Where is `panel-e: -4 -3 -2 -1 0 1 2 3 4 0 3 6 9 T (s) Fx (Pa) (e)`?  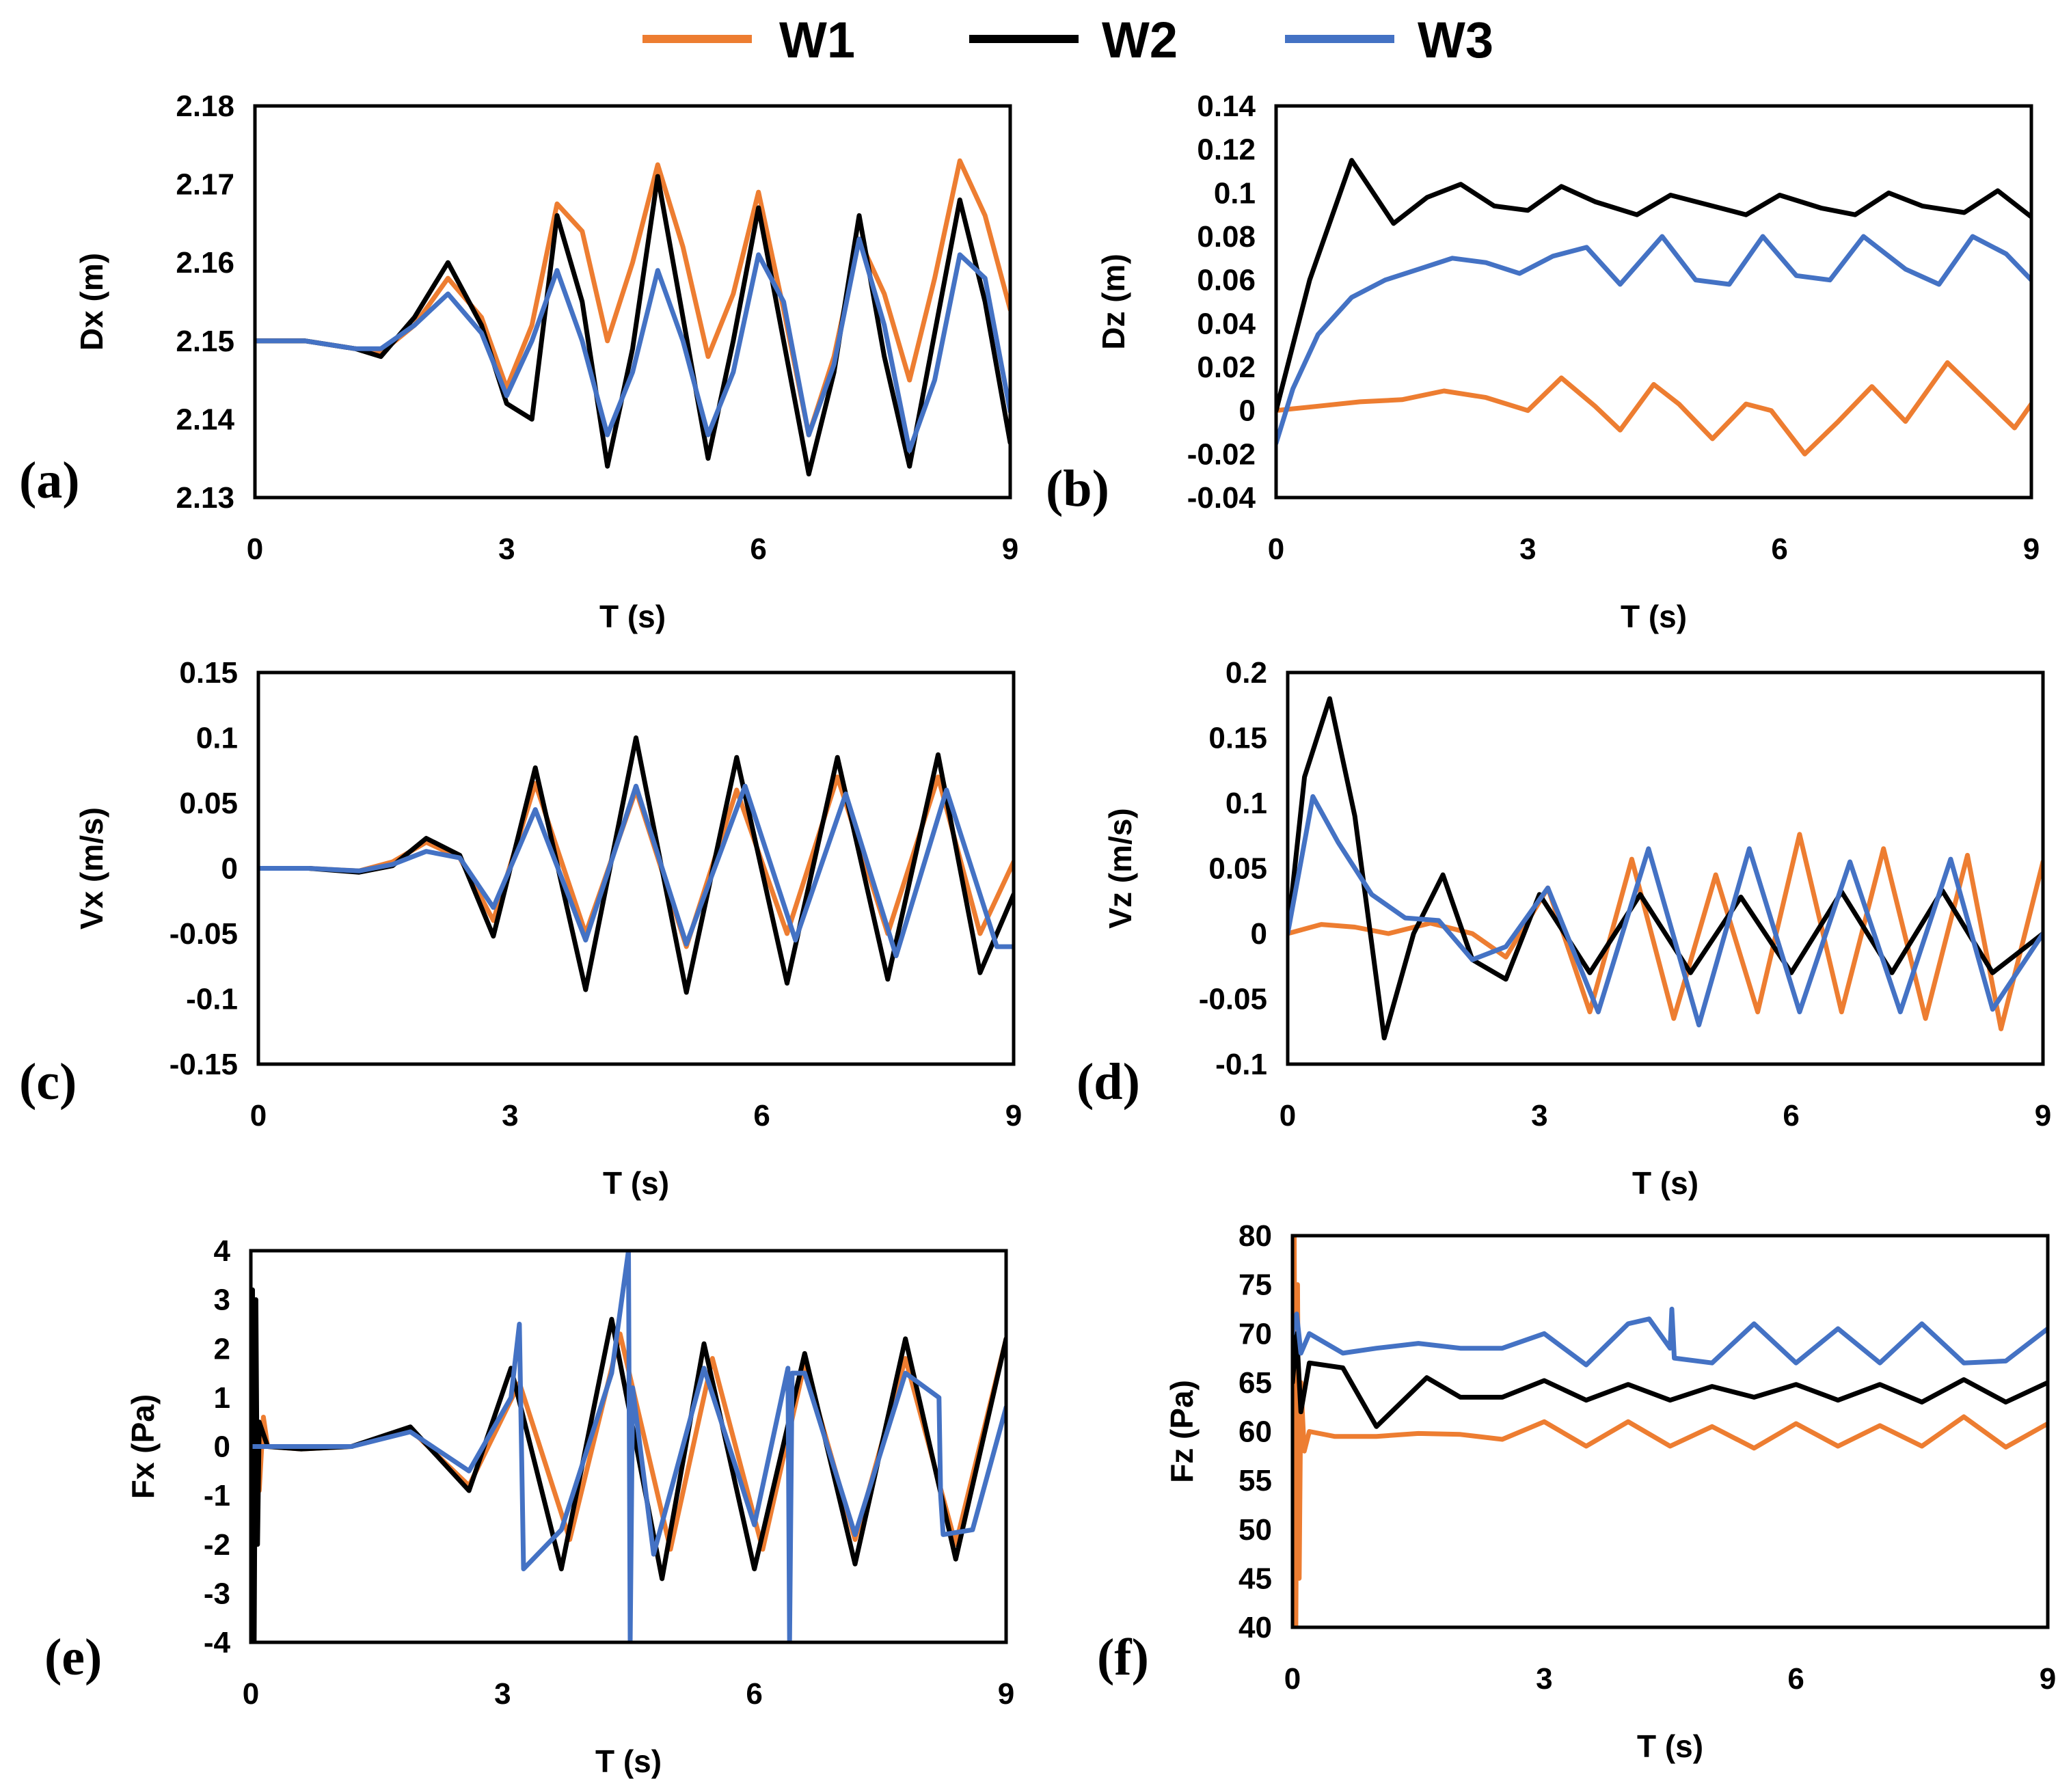
panel-e: -4 -3 -2 -1 0 1 2 3 4 0 3 6 9 T (s) Fx (Pa) (e) is located at coordinates (529, 1506).